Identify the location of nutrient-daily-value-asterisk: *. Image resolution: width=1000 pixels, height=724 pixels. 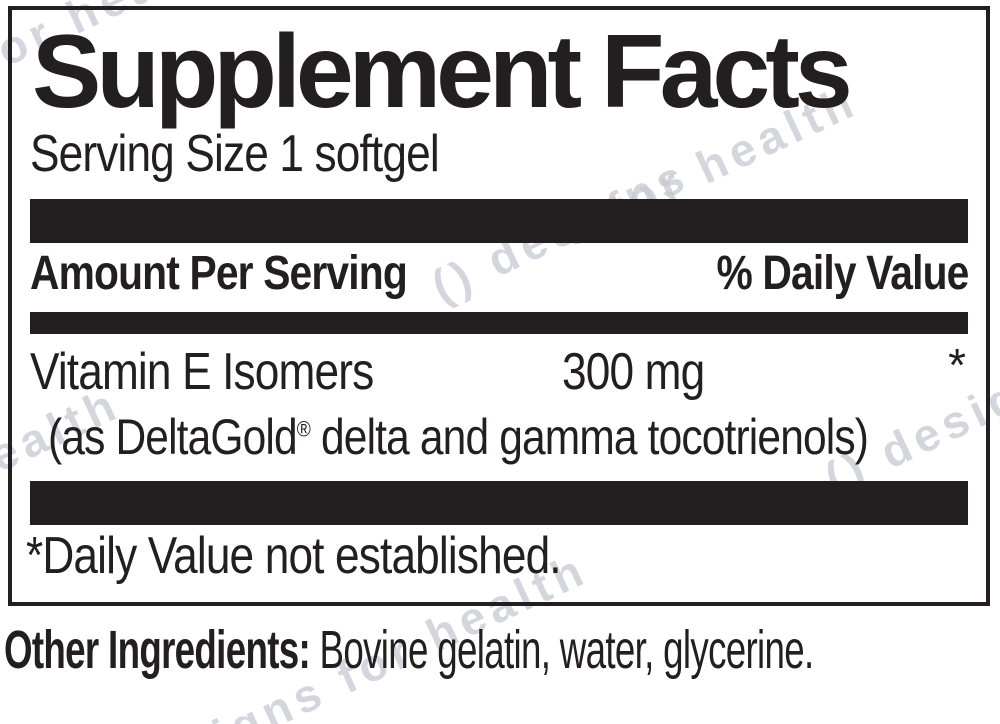
(957, 365).